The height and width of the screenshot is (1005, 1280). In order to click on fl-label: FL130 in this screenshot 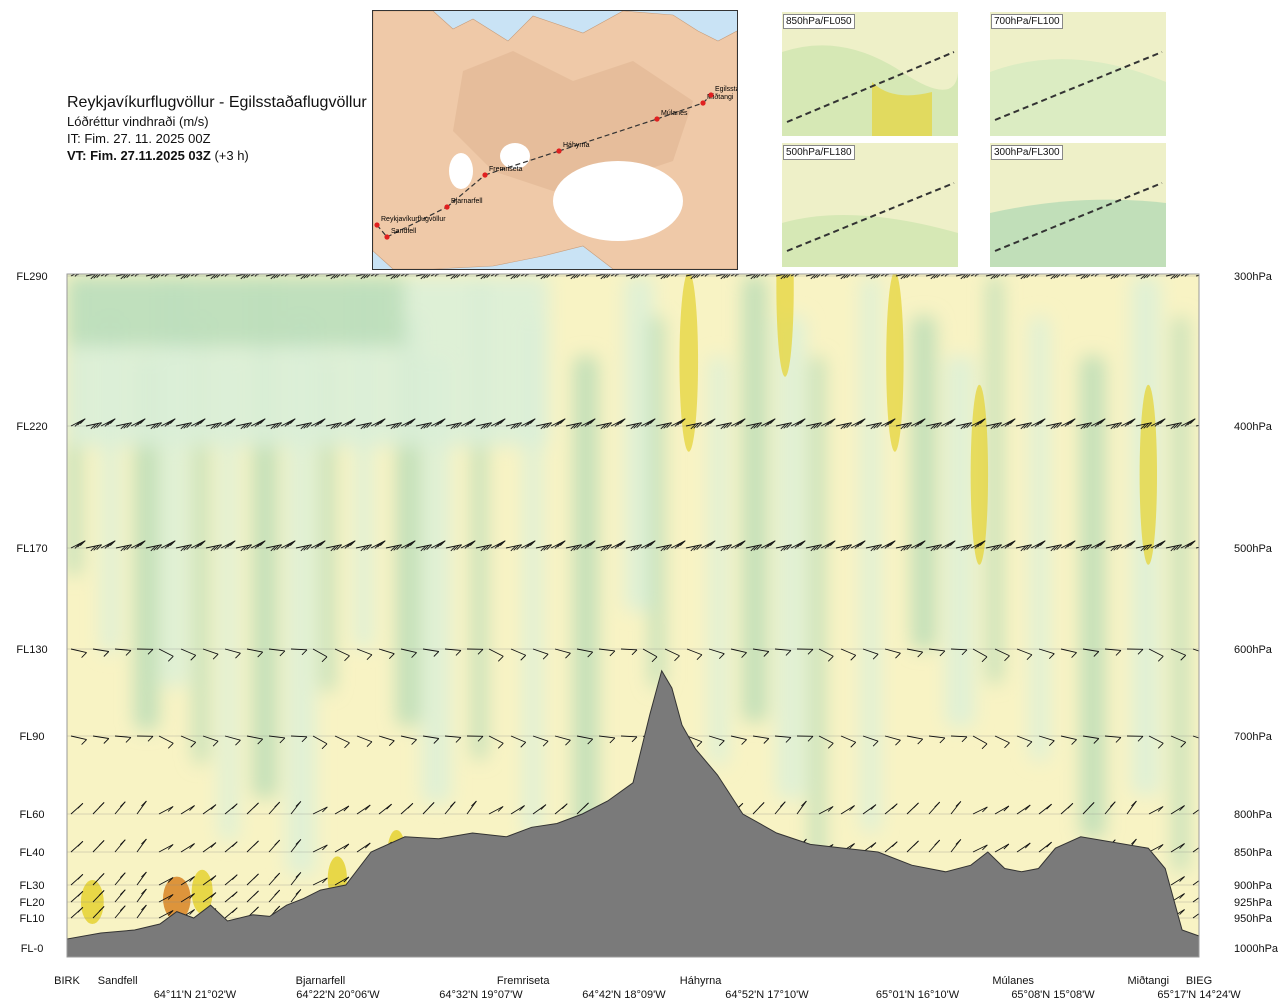, I will do `click(31, 650)`.